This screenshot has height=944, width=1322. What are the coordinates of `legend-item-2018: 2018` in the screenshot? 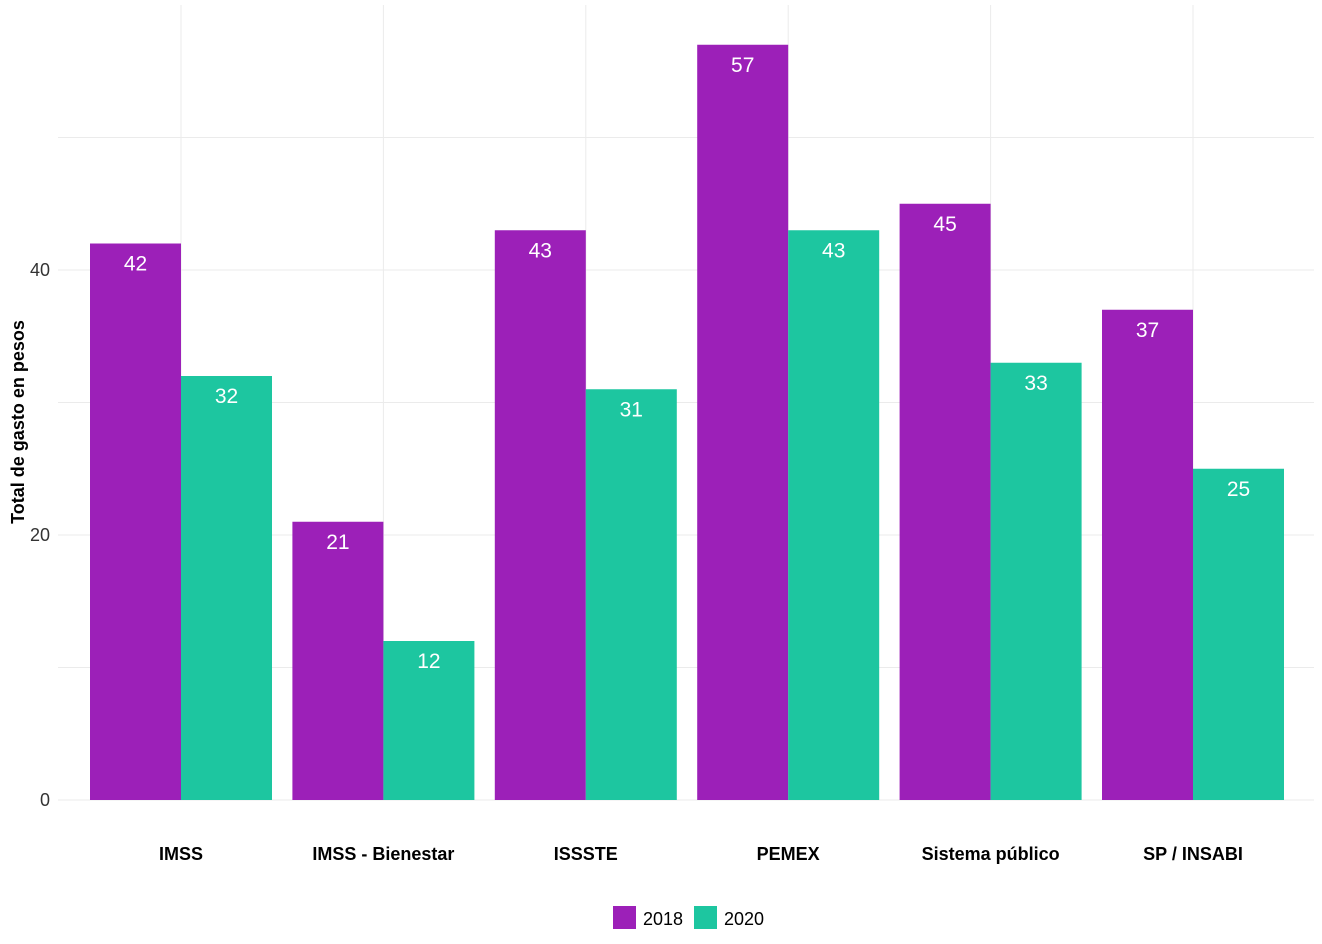 It's located at (648, 917).